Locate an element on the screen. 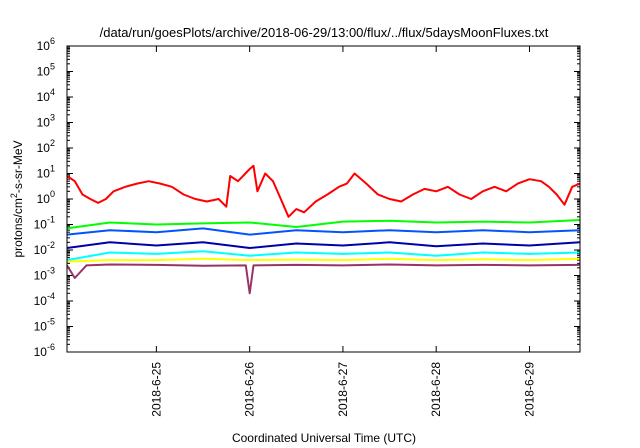 The height and width of the screenshot is (448, 640). y-tick-label: 10⁶ is located at coordinates (46, 44).